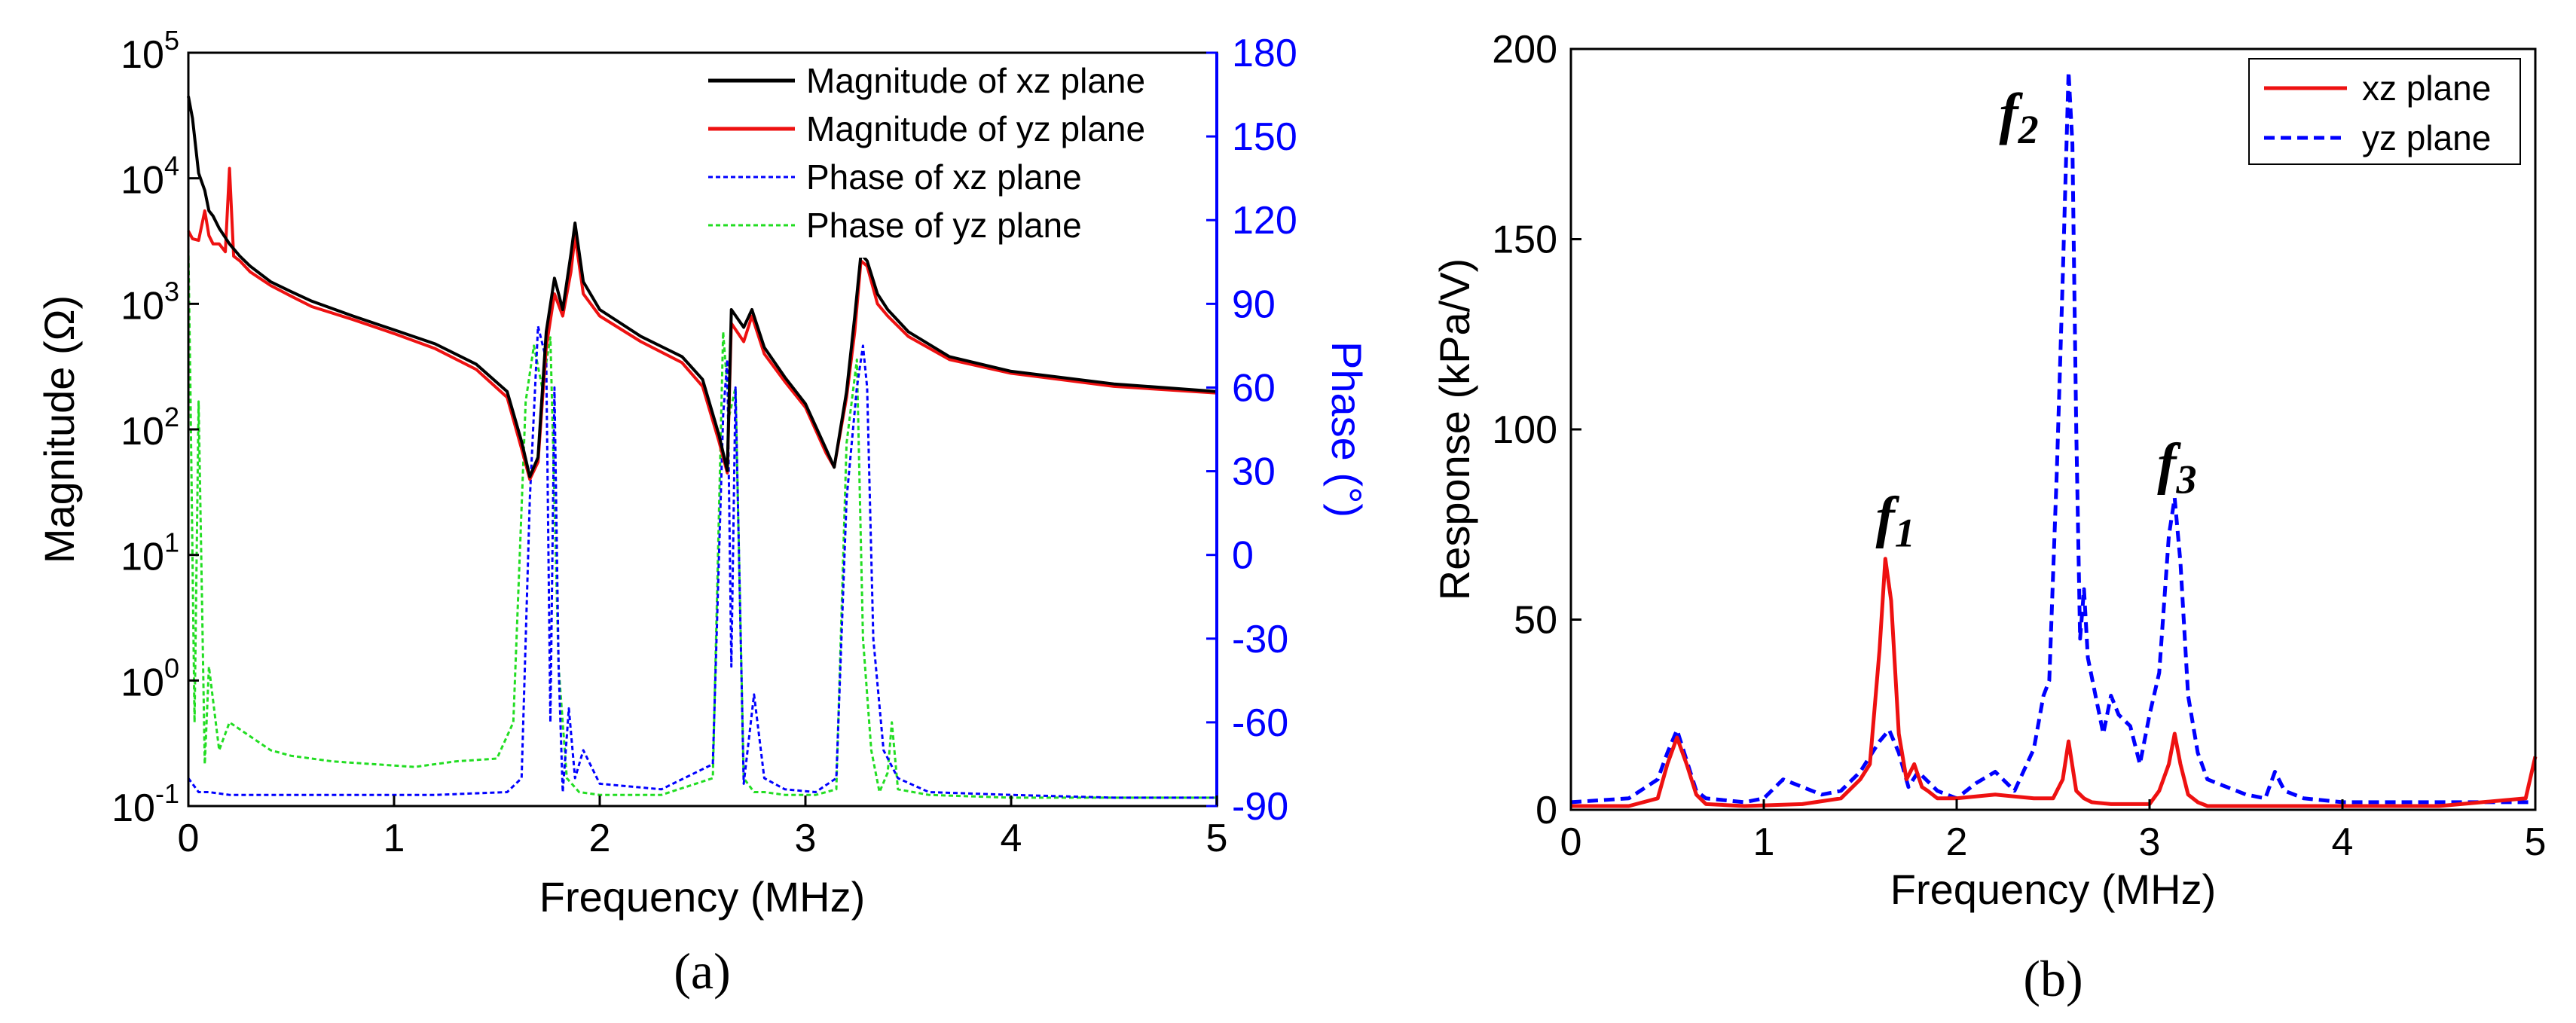 The height and width of the screenshot is (1023, 2576). I want to click on left-y-tick-label: 10⁴, so click(150, 177).